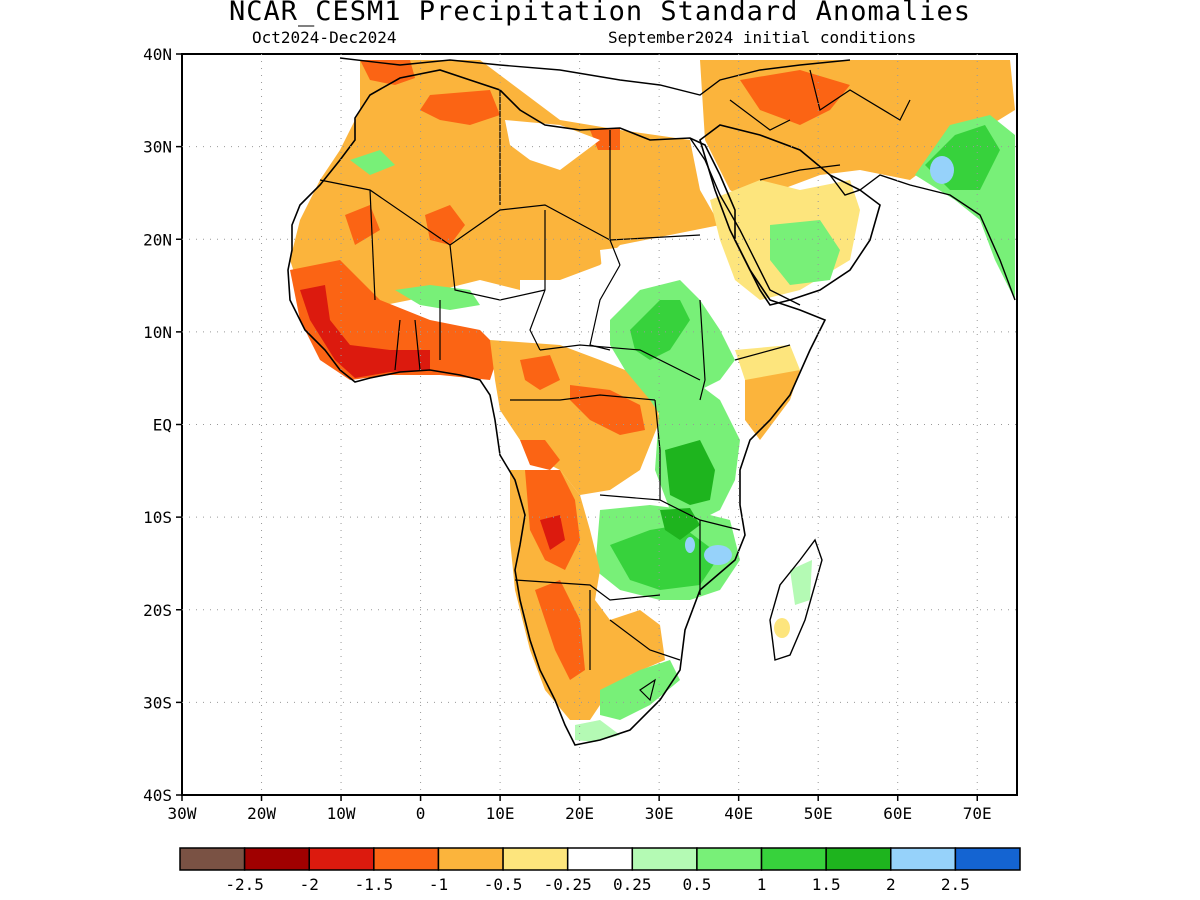 The image size is (1200, 900). Describe the element at coordinates (324, 37) in the screenshot. I see `forecast-period: Oct2024-Dec2024` at that location.